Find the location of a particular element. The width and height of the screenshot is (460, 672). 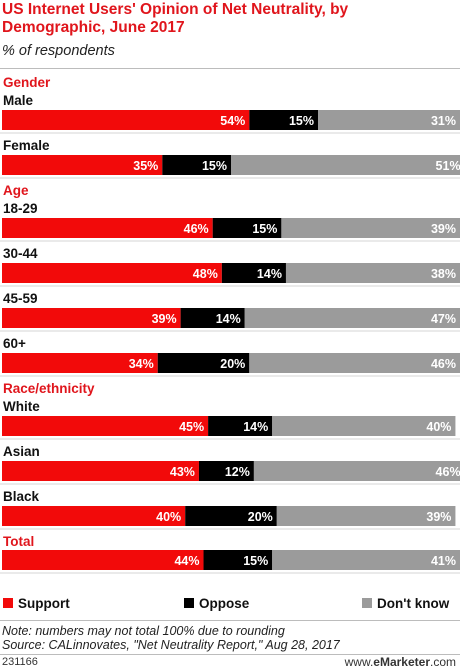

data-label-asian-dont-know: 46% is located at coordinates (448, 472).